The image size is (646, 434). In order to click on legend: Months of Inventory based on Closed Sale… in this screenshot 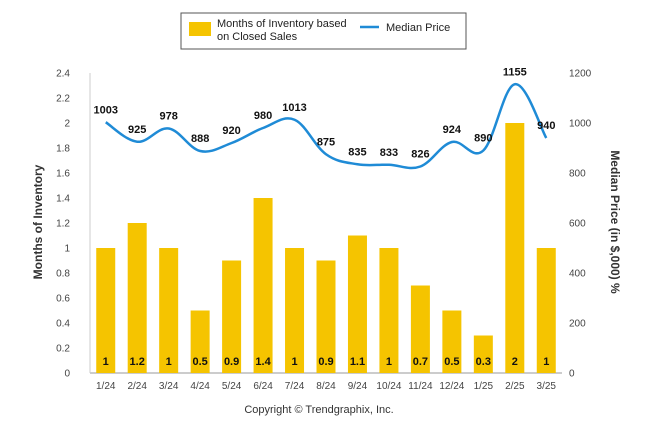, I will do `click(323, 31)`.